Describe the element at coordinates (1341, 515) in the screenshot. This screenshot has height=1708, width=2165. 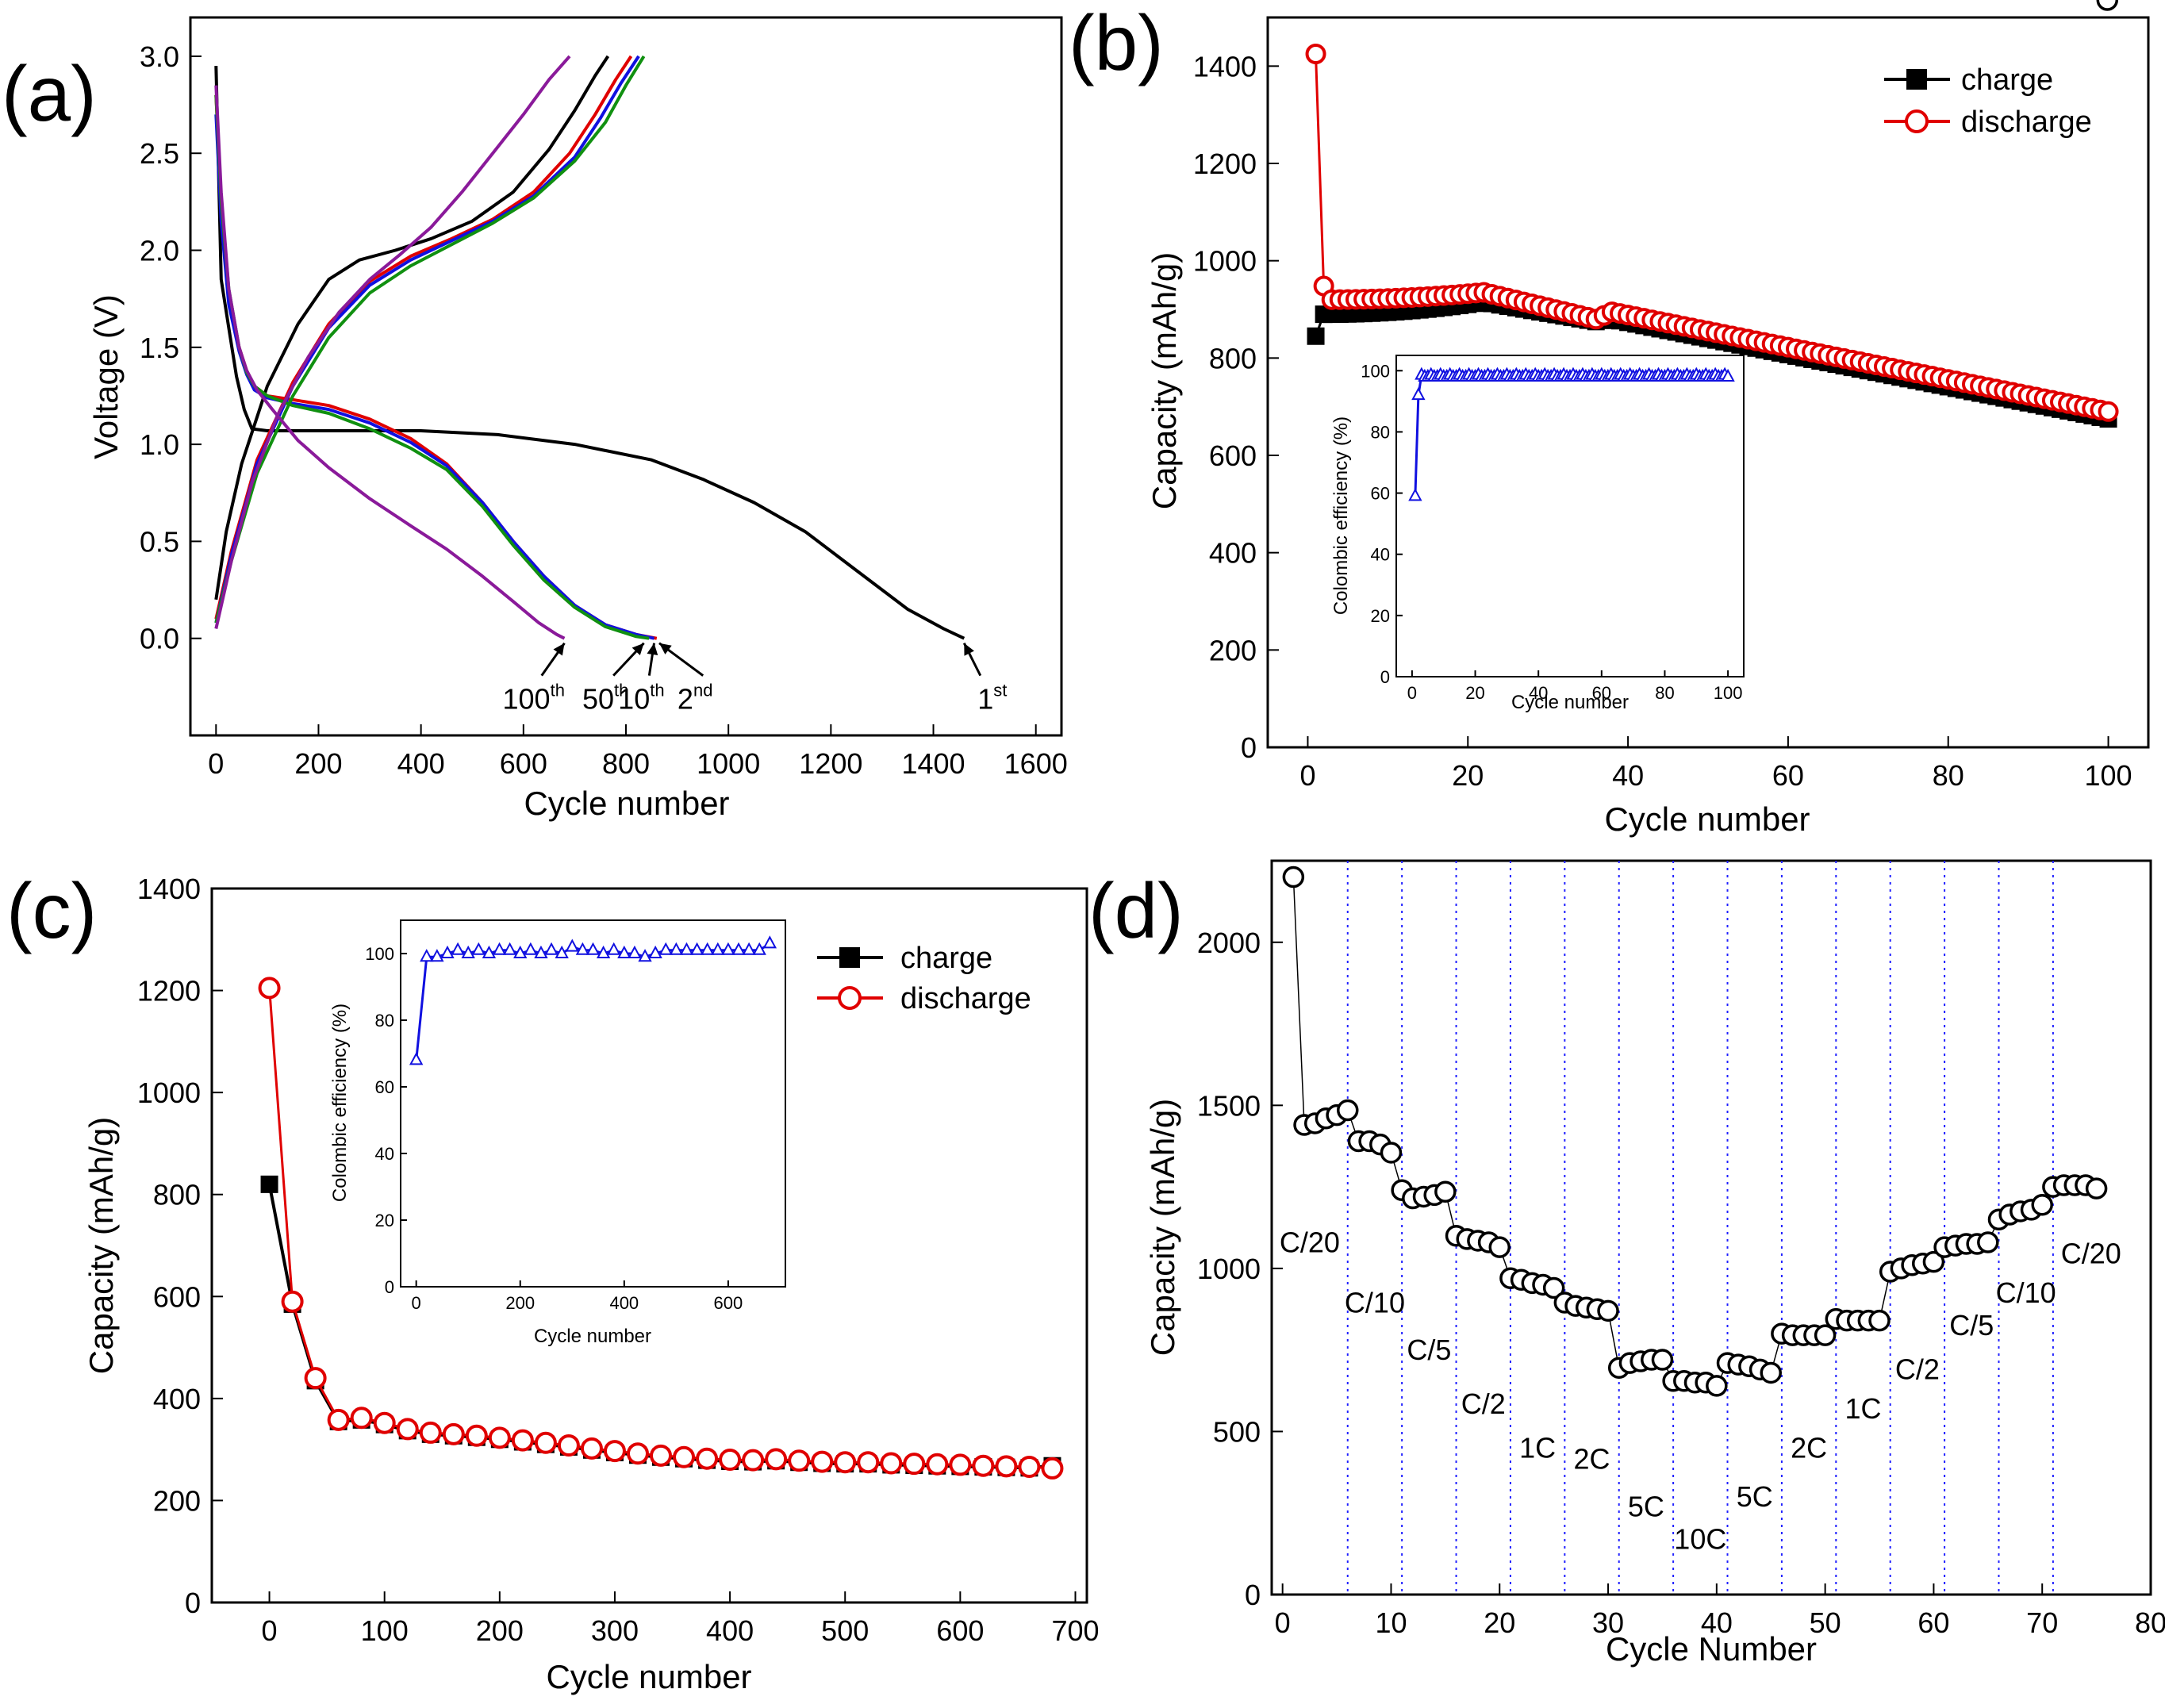
I see `panel-b-inset-ylabel: Colombic efficiency (%)` at that location.